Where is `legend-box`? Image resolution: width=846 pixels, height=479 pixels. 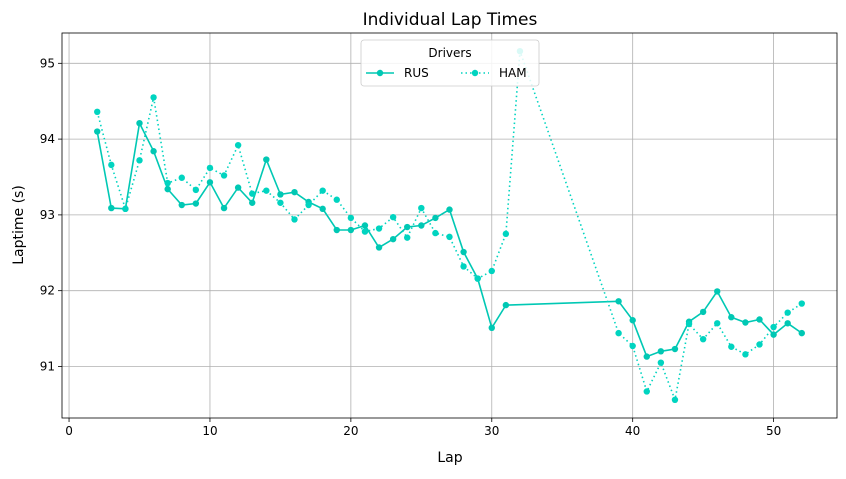 legend-box is located at coordinates (450, 63).